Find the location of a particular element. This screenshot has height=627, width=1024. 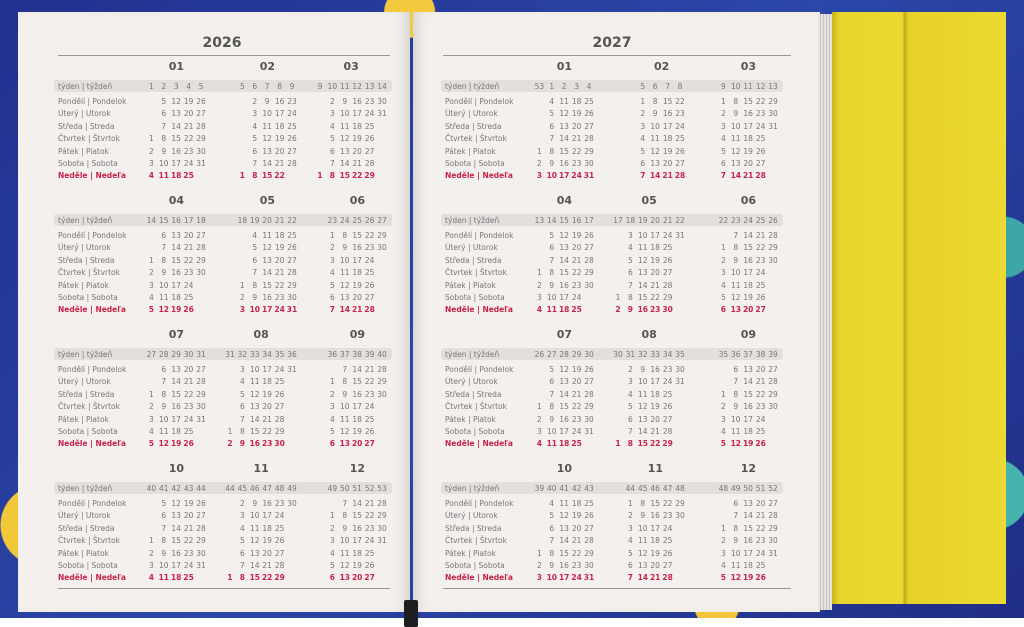

weekday-label: Pátek | Piatok is located at coordinates (470, 151).